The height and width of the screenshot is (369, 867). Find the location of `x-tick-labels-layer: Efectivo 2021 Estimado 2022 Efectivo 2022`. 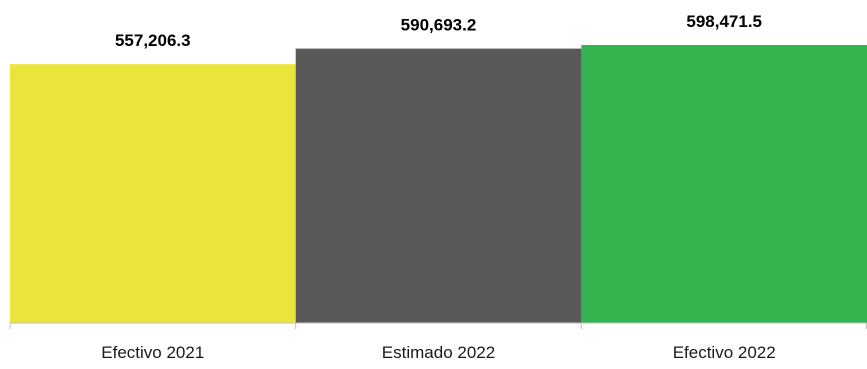

x-tick-labels-layer: Efectivo 2021 Estimado 2022 Efectivo 2022 is located at coordinates (438, 352).